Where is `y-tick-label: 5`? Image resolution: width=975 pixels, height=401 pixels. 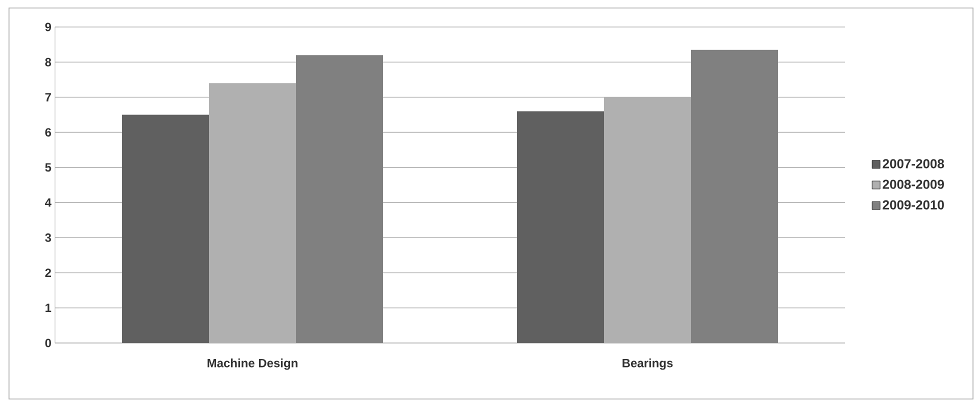
y-tick-label: 5 is located at coordinates (48, 167).